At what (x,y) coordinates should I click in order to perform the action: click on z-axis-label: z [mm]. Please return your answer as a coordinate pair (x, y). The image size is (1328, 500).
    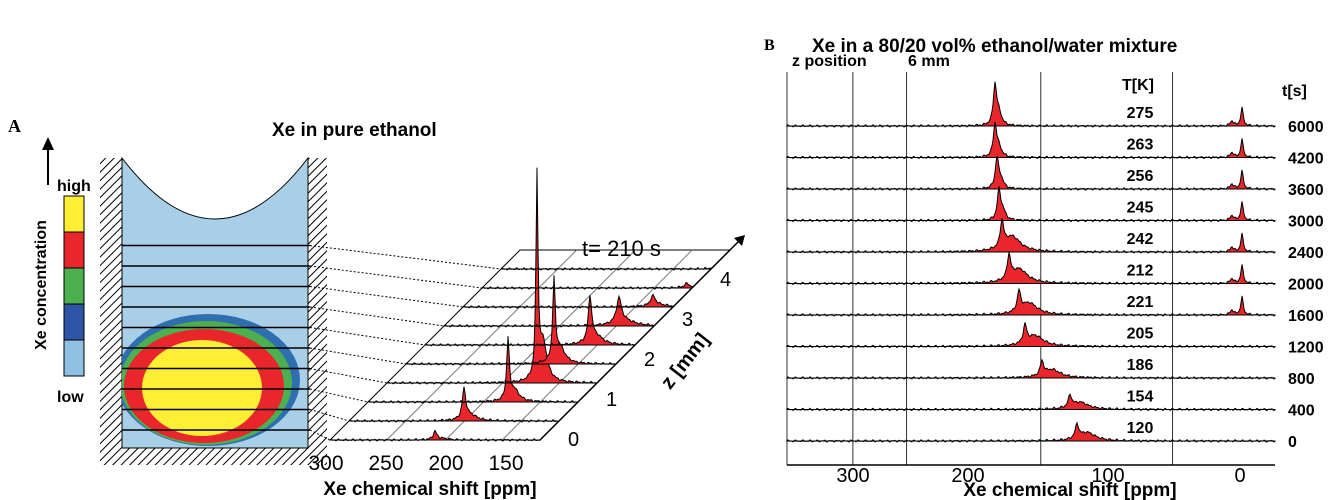
    Looking at the image, I should click on (685, 361).